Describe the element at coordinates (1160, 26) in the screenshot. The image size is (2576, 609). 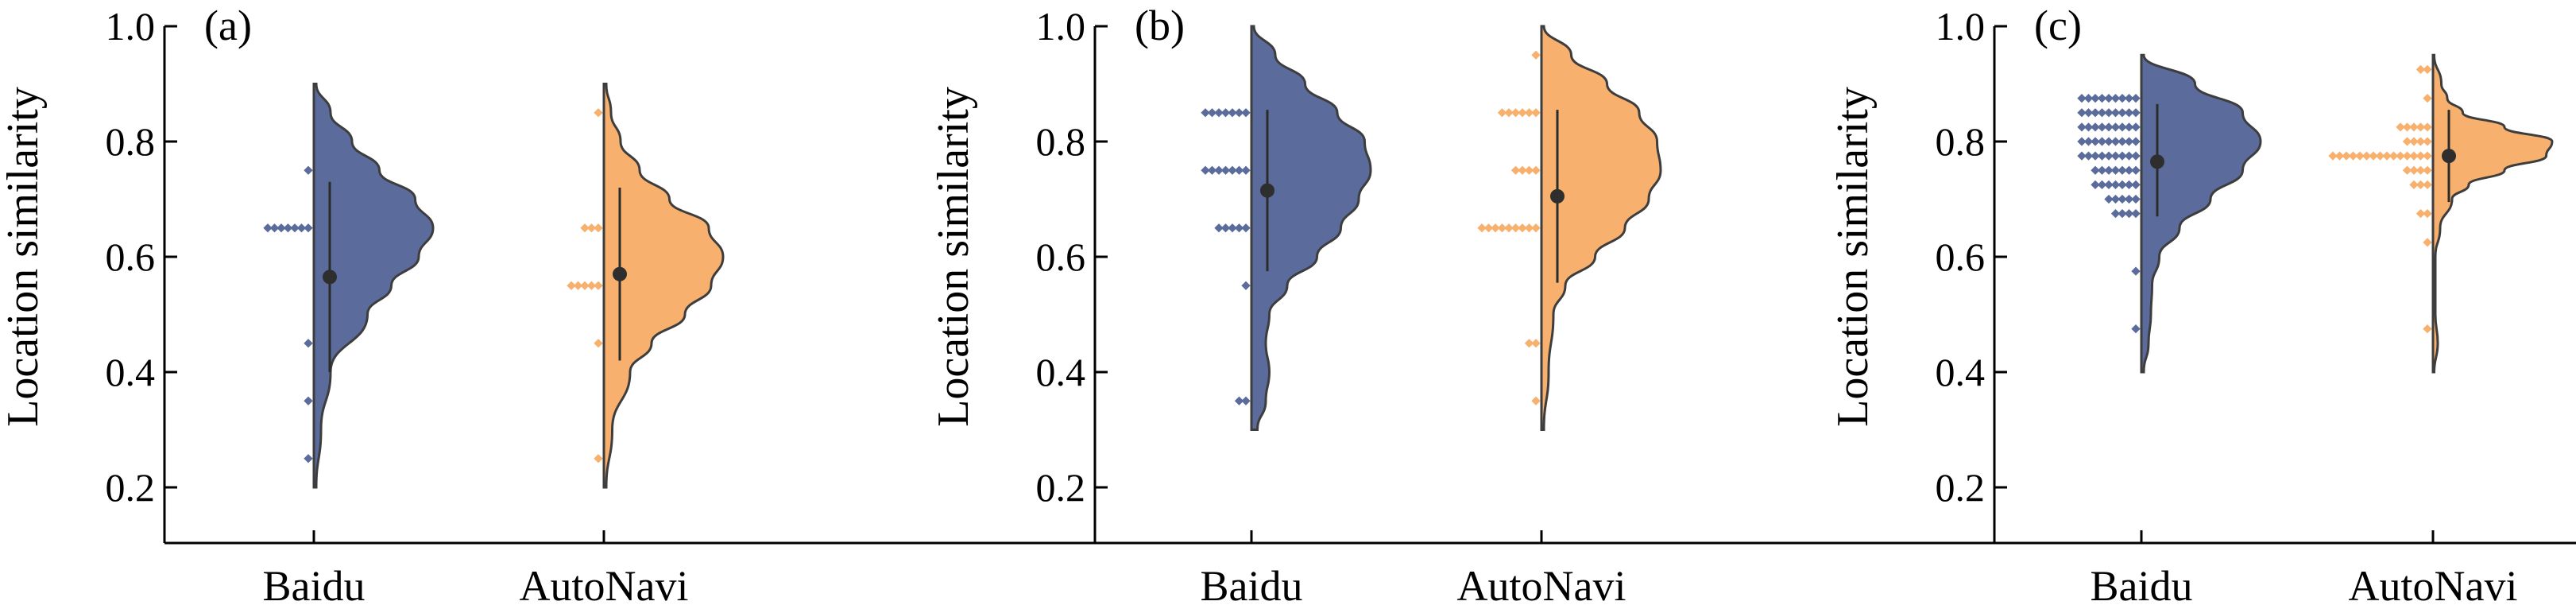
I see `panel-label: (b)` at that location.